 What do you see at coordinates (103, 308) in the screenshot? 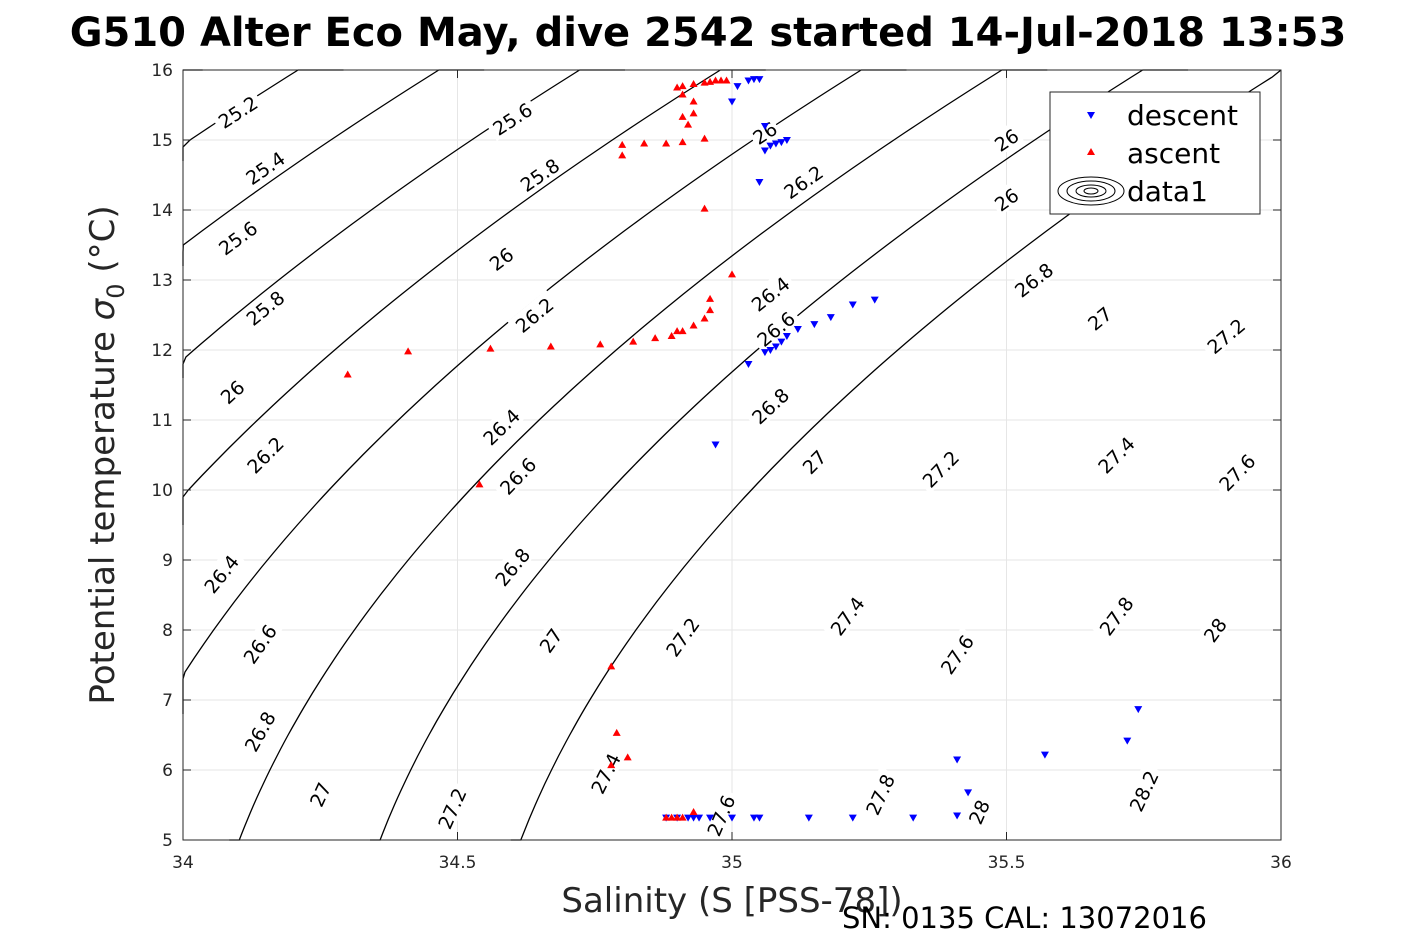
I see `y-axis-label-sigma: σ` at bounding box center [103, 308].